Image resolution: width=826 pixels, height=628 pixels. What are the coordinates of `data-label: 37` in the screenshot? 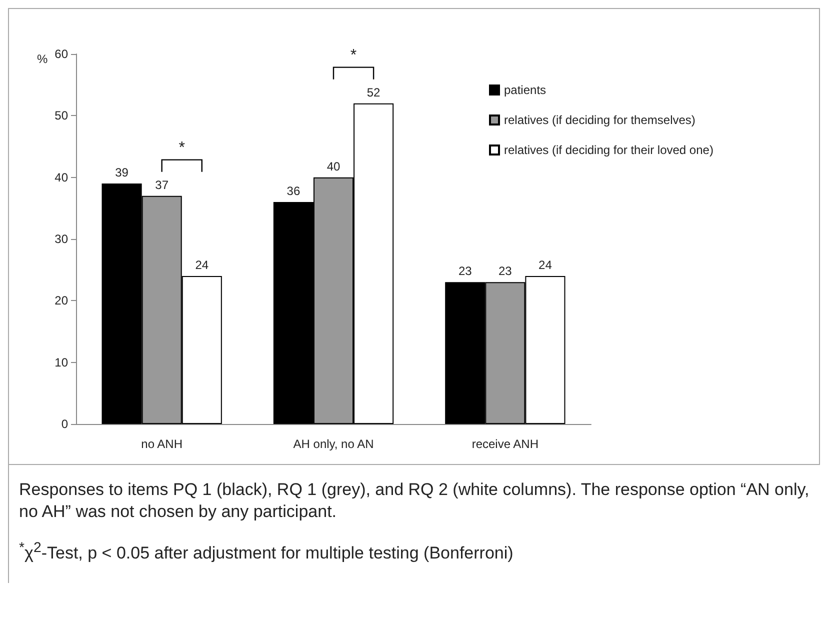 It's located at (162, 185).